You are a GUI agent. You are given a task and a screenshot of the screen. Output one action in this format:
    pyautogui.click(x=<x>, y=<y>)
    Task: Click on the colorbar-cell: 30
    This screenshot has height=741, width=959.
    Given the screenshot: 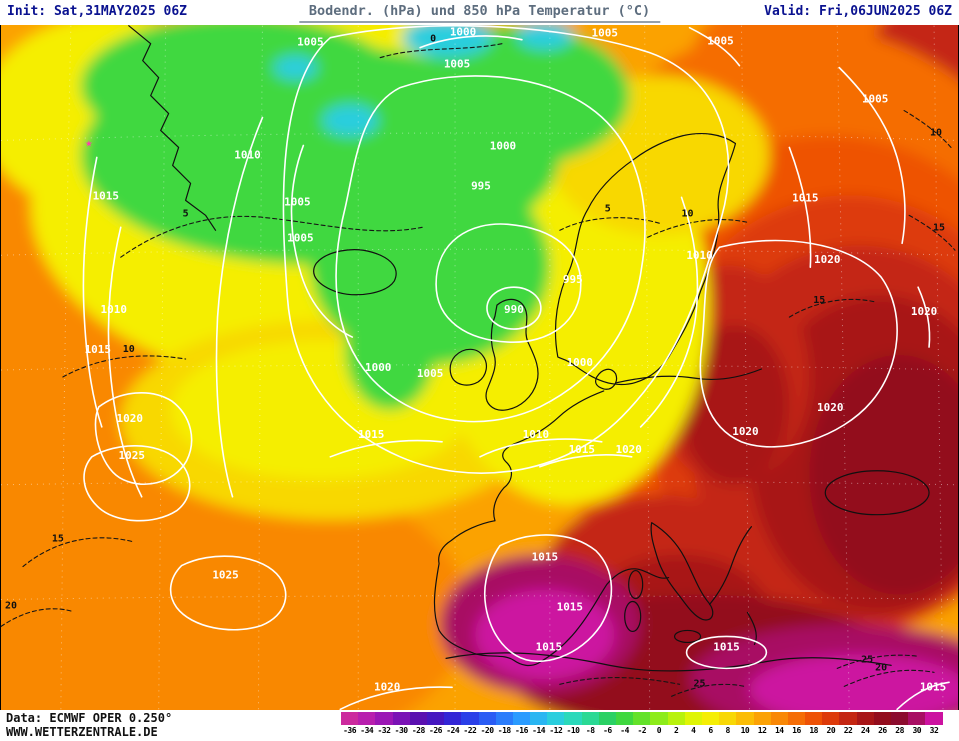 What is the action you would take?
    pyautogui.click(x=917, y=723)
    